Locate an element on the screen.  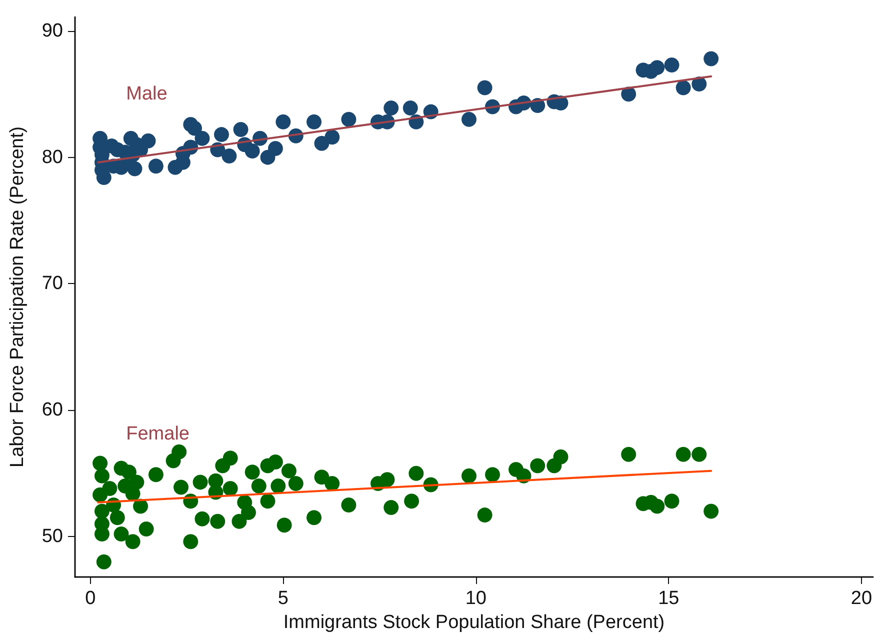
x-tick-label: 15 is located at coordinates (669, 598).